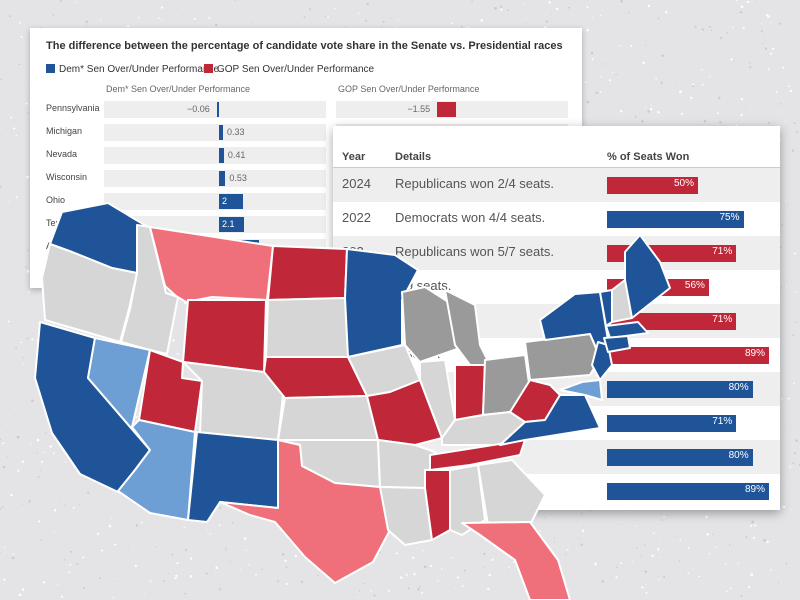 The height and width of the screenshot is (600, 800). I want to click on performance-row: Pennsylvania −0.06 −1.55, so click(306, 109).